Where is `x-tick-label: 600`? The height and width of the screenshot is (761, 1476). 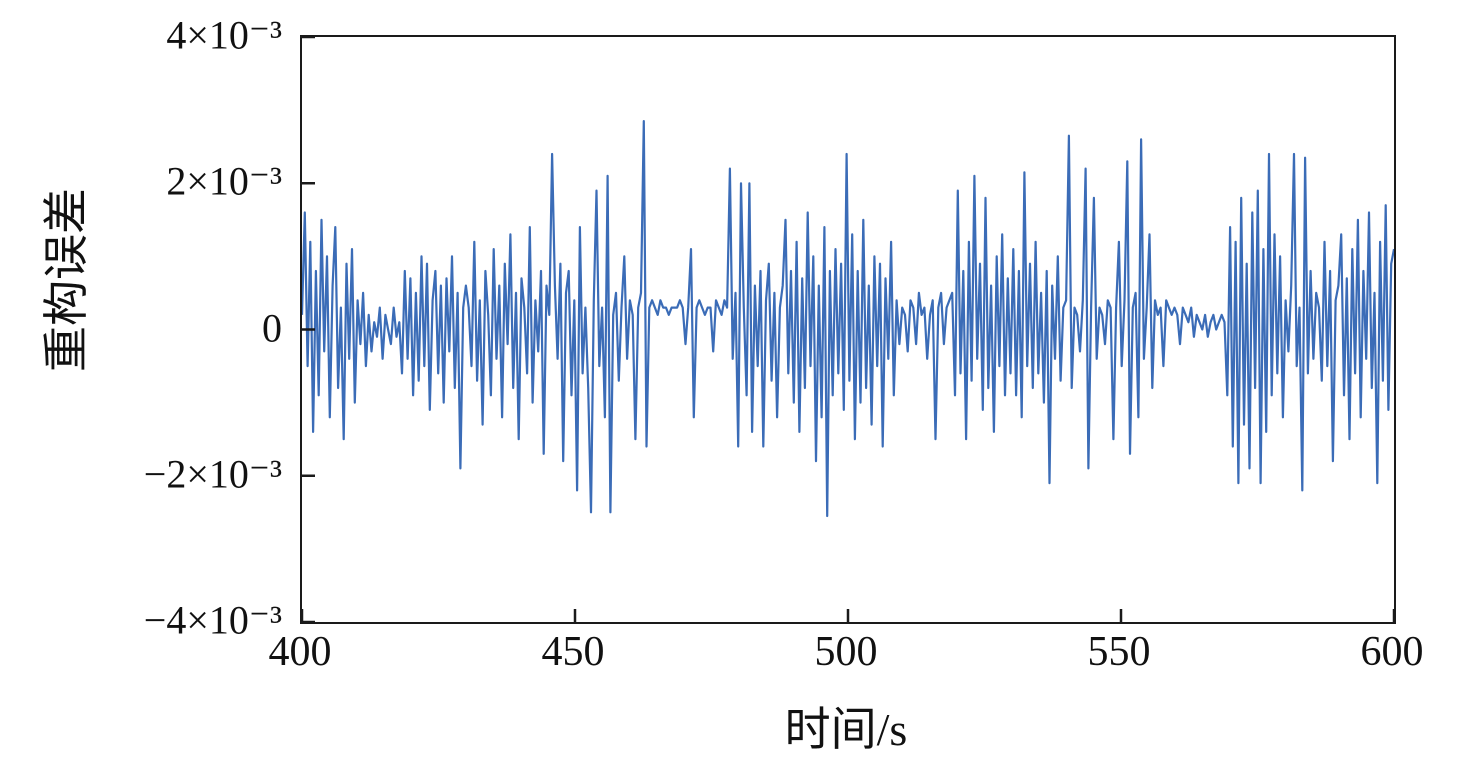
x-tick-label: 600 is located at coordinates (1392, 652).